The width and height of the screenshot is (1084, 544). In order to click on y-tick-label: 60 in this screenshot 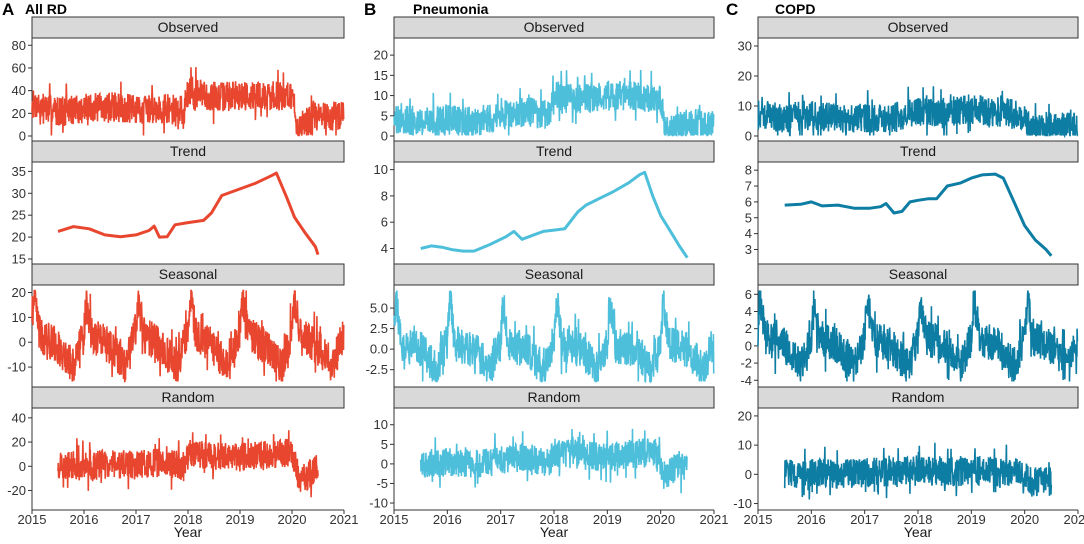, I will do `click(19, 67)`.